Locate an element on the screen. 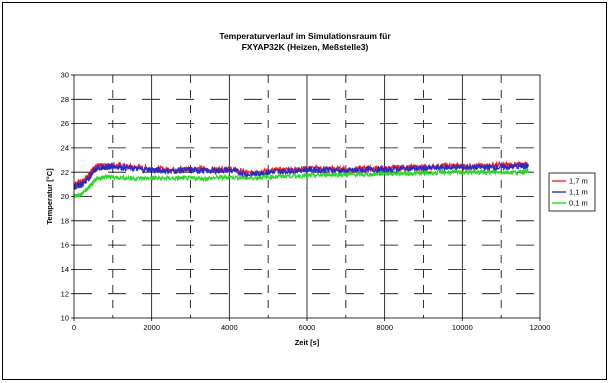 This screenshot has width=610, height=383. y-tick-label: 30 is located at coordinates (65, 75).